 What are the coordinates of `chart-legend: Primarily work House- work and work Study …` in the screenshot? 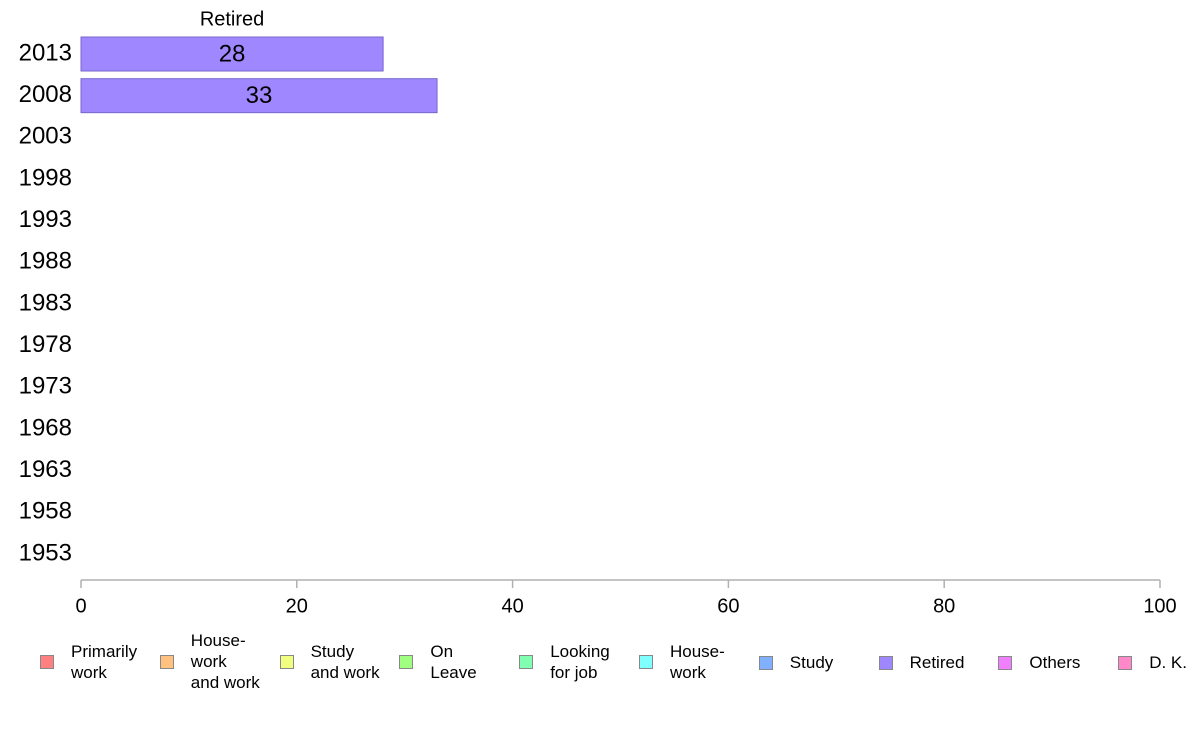 It's located at (594, 665).